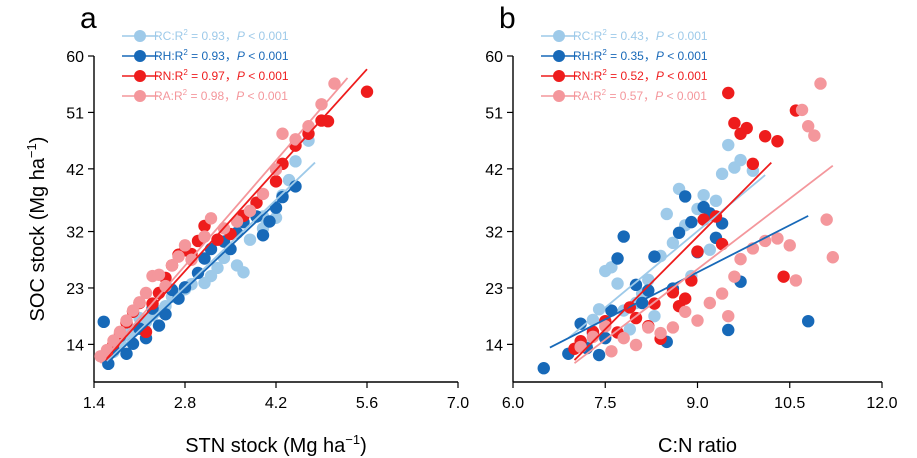 Image resolution: width=917 pixels, height=458 pixels. What do you see at coordinates (276, 403) in the screenshot?
I see `x-tick-label: 4.2` at bounding box center [276, 403].